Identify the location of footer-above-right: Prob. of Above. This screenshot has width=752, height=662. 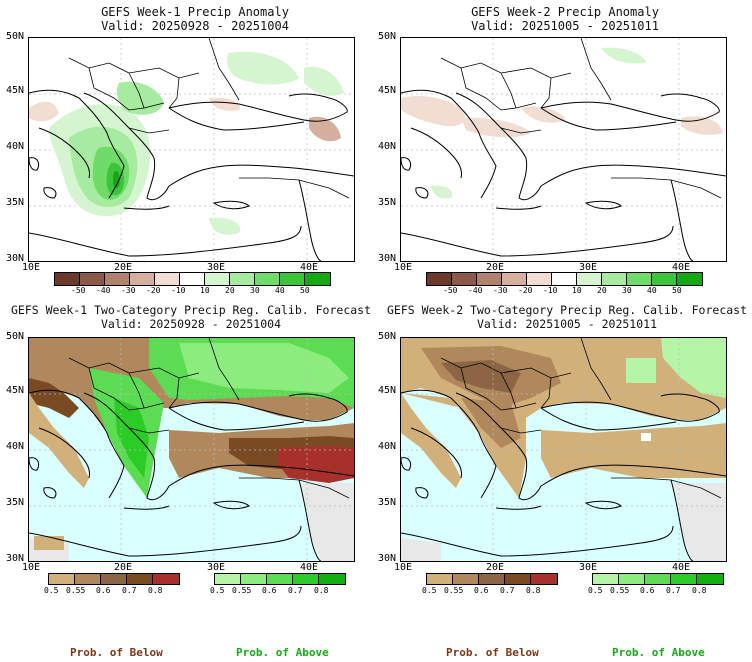
(658, 652).